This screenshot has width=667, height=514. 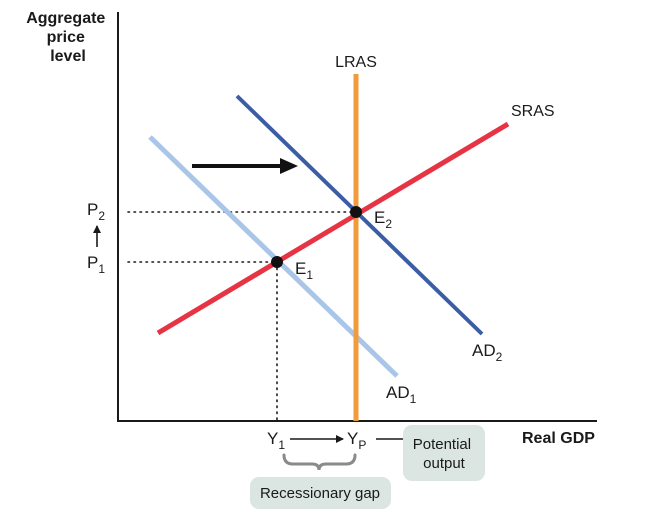 What do you see at coordinates (96, 264) in the screenshot?
I see `p1-label: P1` at bounding box center [96, 264].